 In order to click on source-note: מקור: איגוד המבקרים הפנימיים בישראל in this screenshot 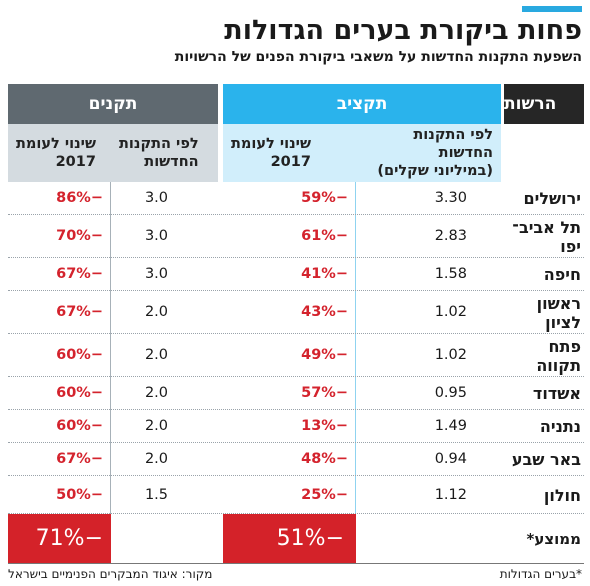, I will do `click(110, 574)`.